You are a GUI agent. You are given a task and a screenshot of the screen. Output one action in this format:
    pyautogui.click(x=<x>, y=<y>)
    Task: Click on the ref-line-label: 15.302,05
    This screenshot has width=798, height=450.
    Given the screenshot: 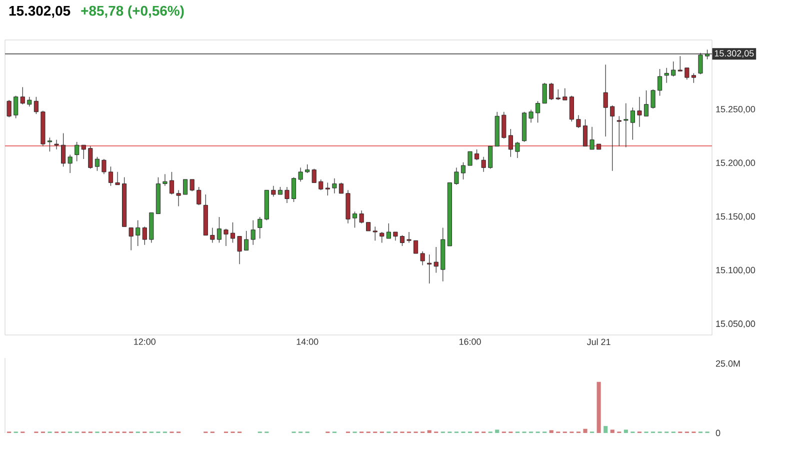 What is the action you would take?
    pyautogui.click(x=734, y=54)
    